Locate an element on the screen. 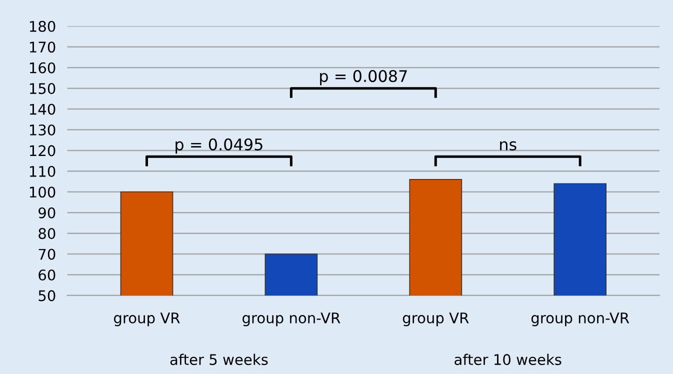 The height and width of the screenshot is (374, 673). y-tick-label: 100 is located at coordinates (43, 192).